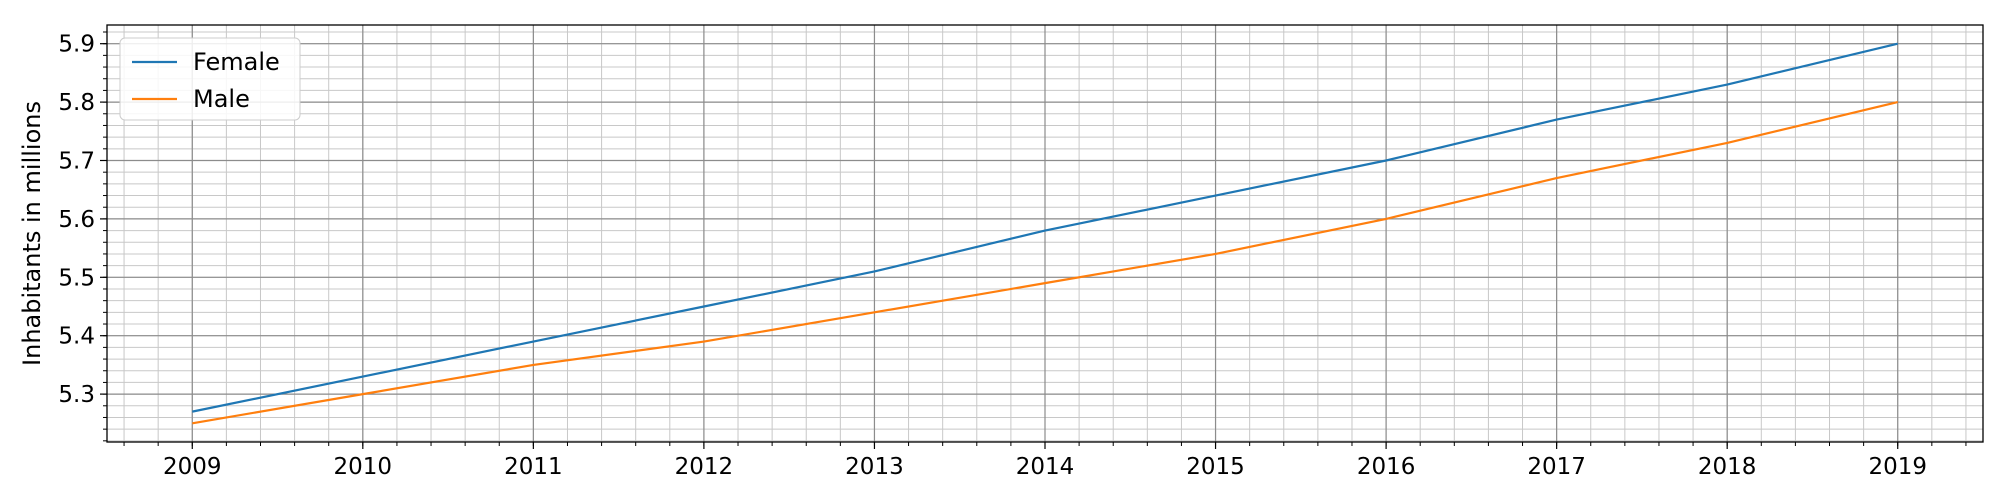 This screenshot has height=500, width=2000. Describe the element at coordinates (236, 62) in the screenshot. I see `legend-label-female: Female` at that location.